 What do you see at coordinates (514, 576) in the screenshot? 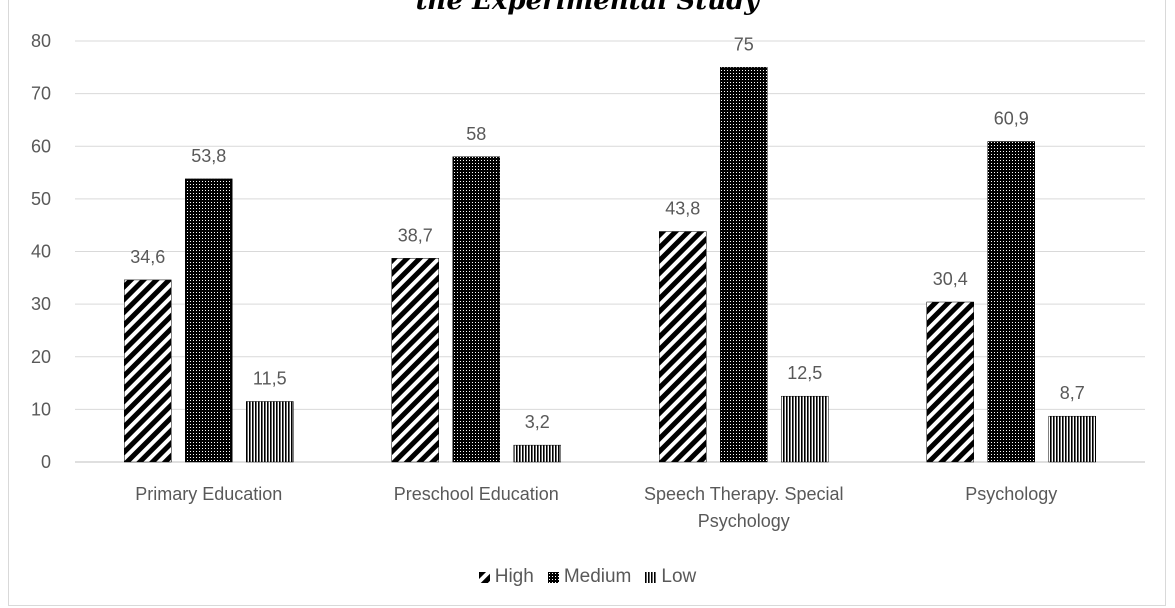
I see `legend-label: High` at bounding box center [514, 576].